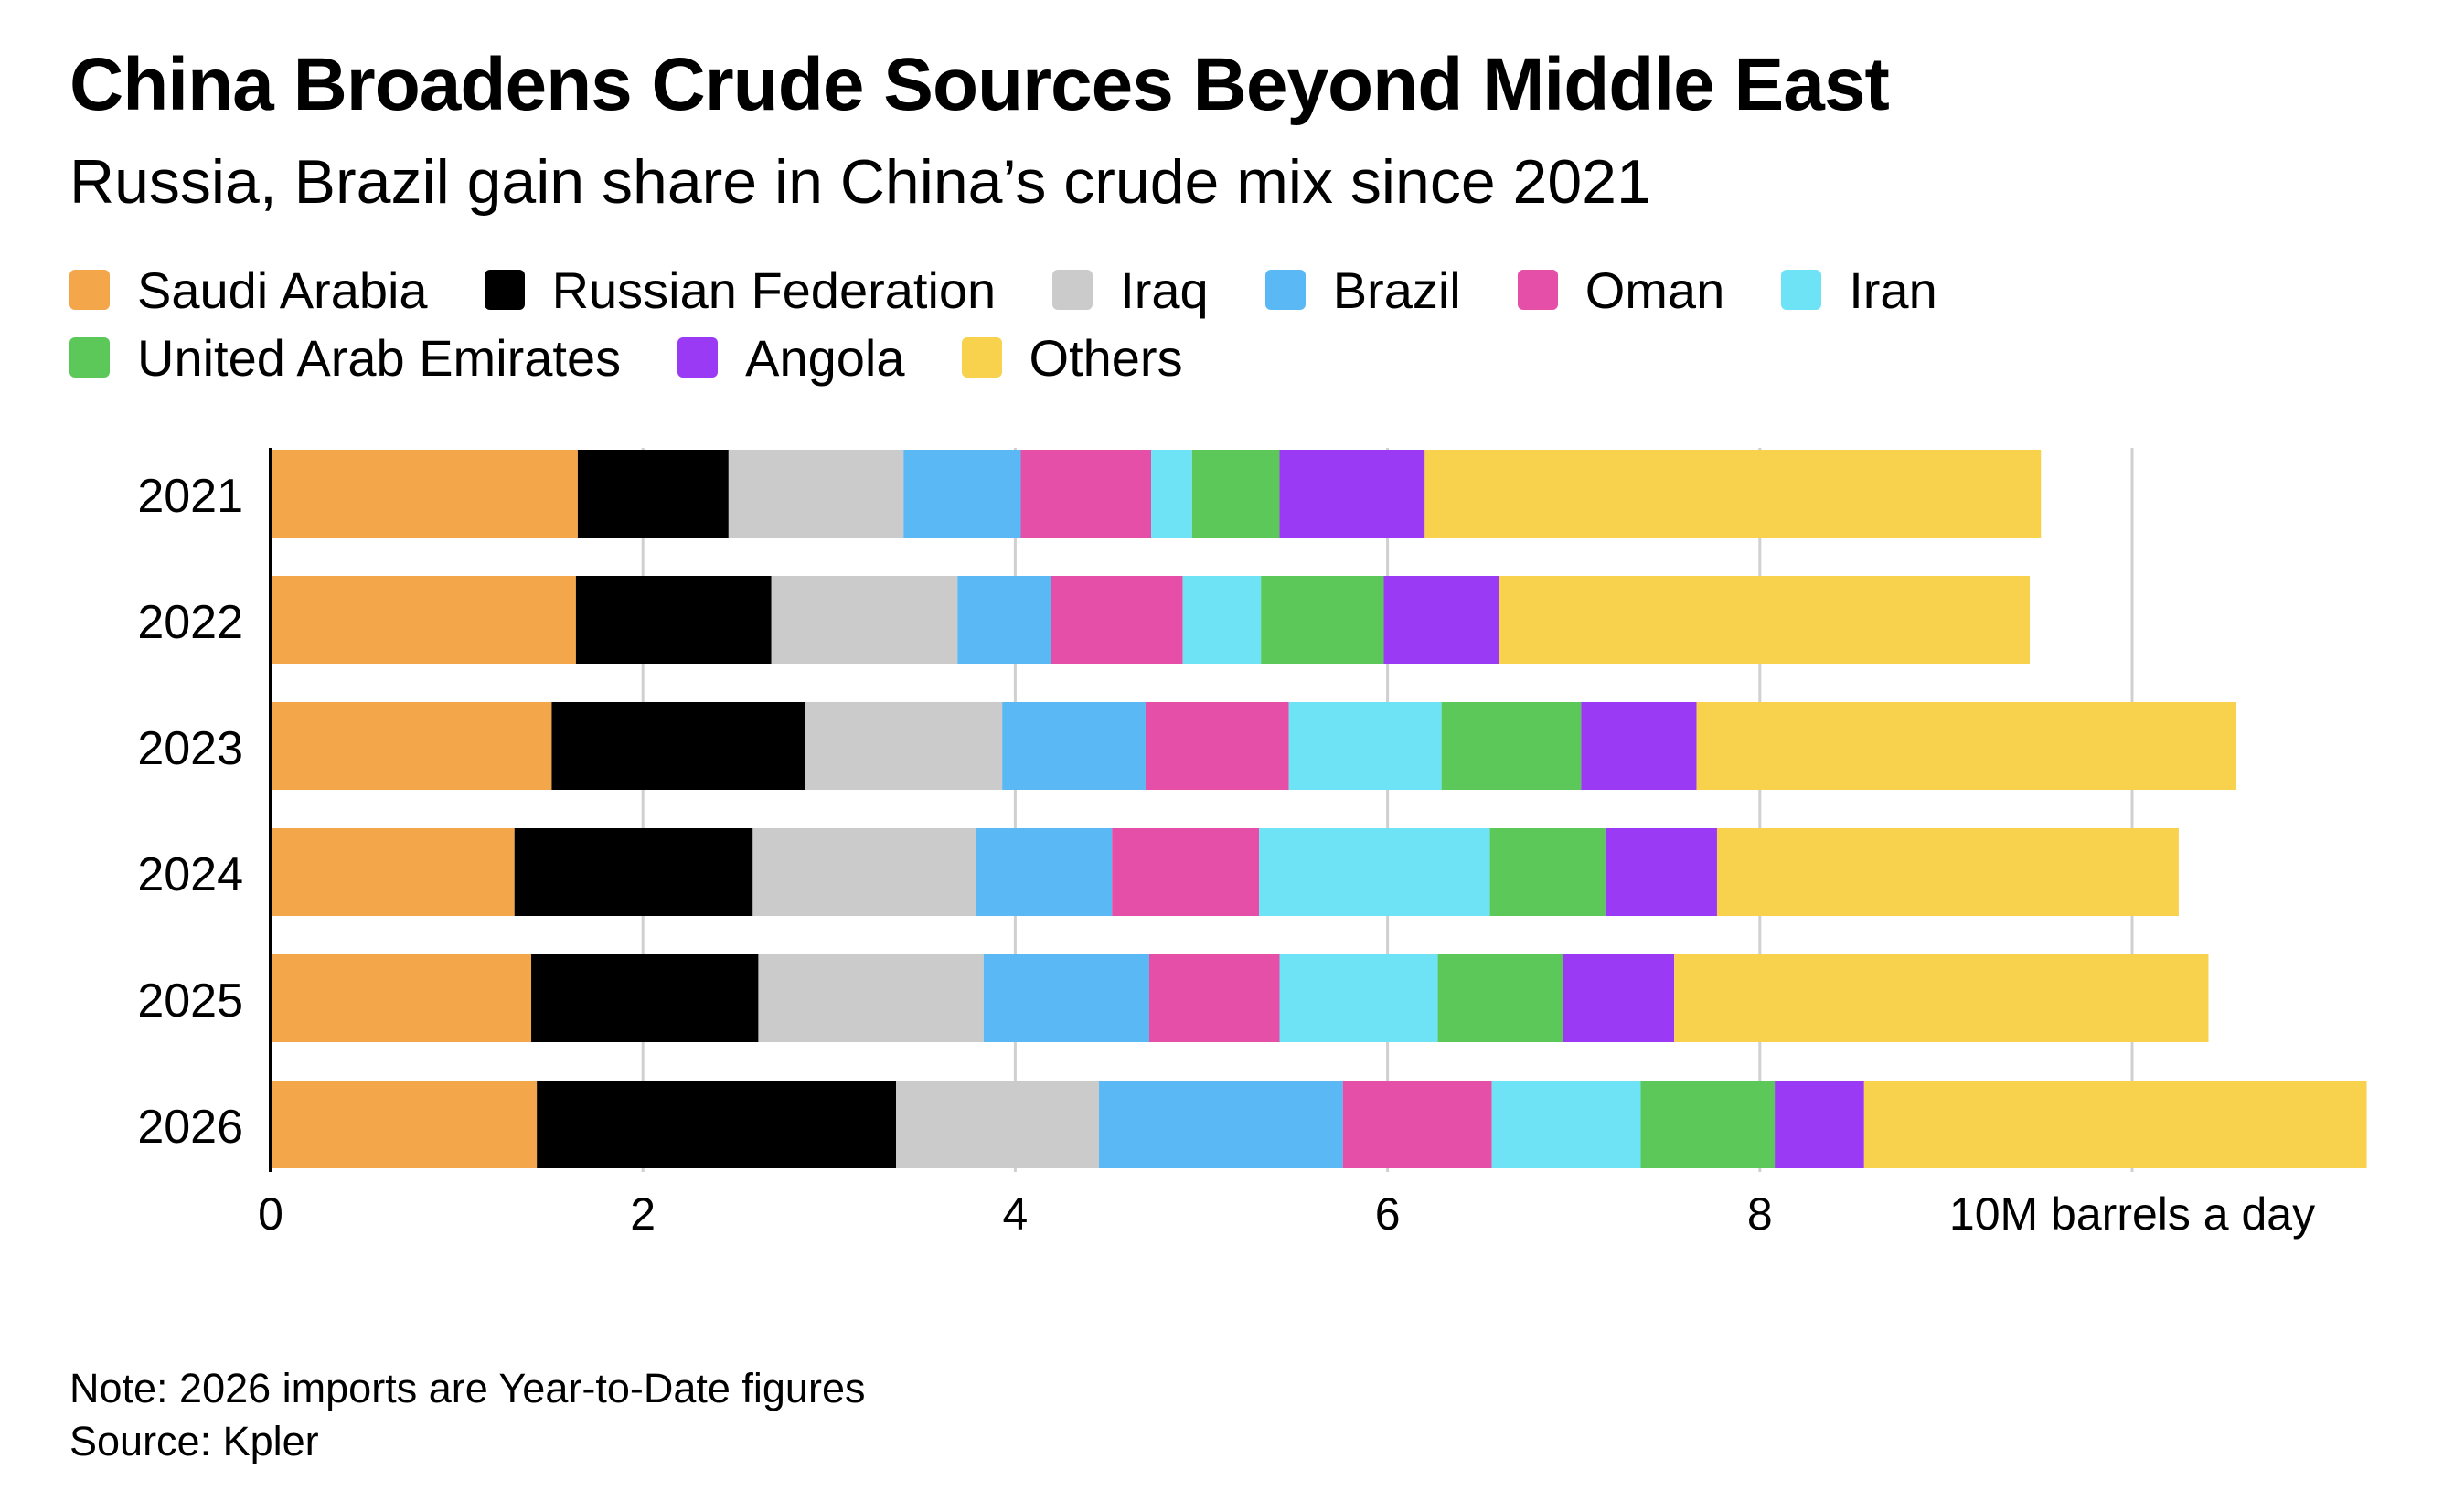  What do you see at coordinates (1655, 290) in the screenshot?
I see `legend-label: Oman` at bounding box center [1655, 290].